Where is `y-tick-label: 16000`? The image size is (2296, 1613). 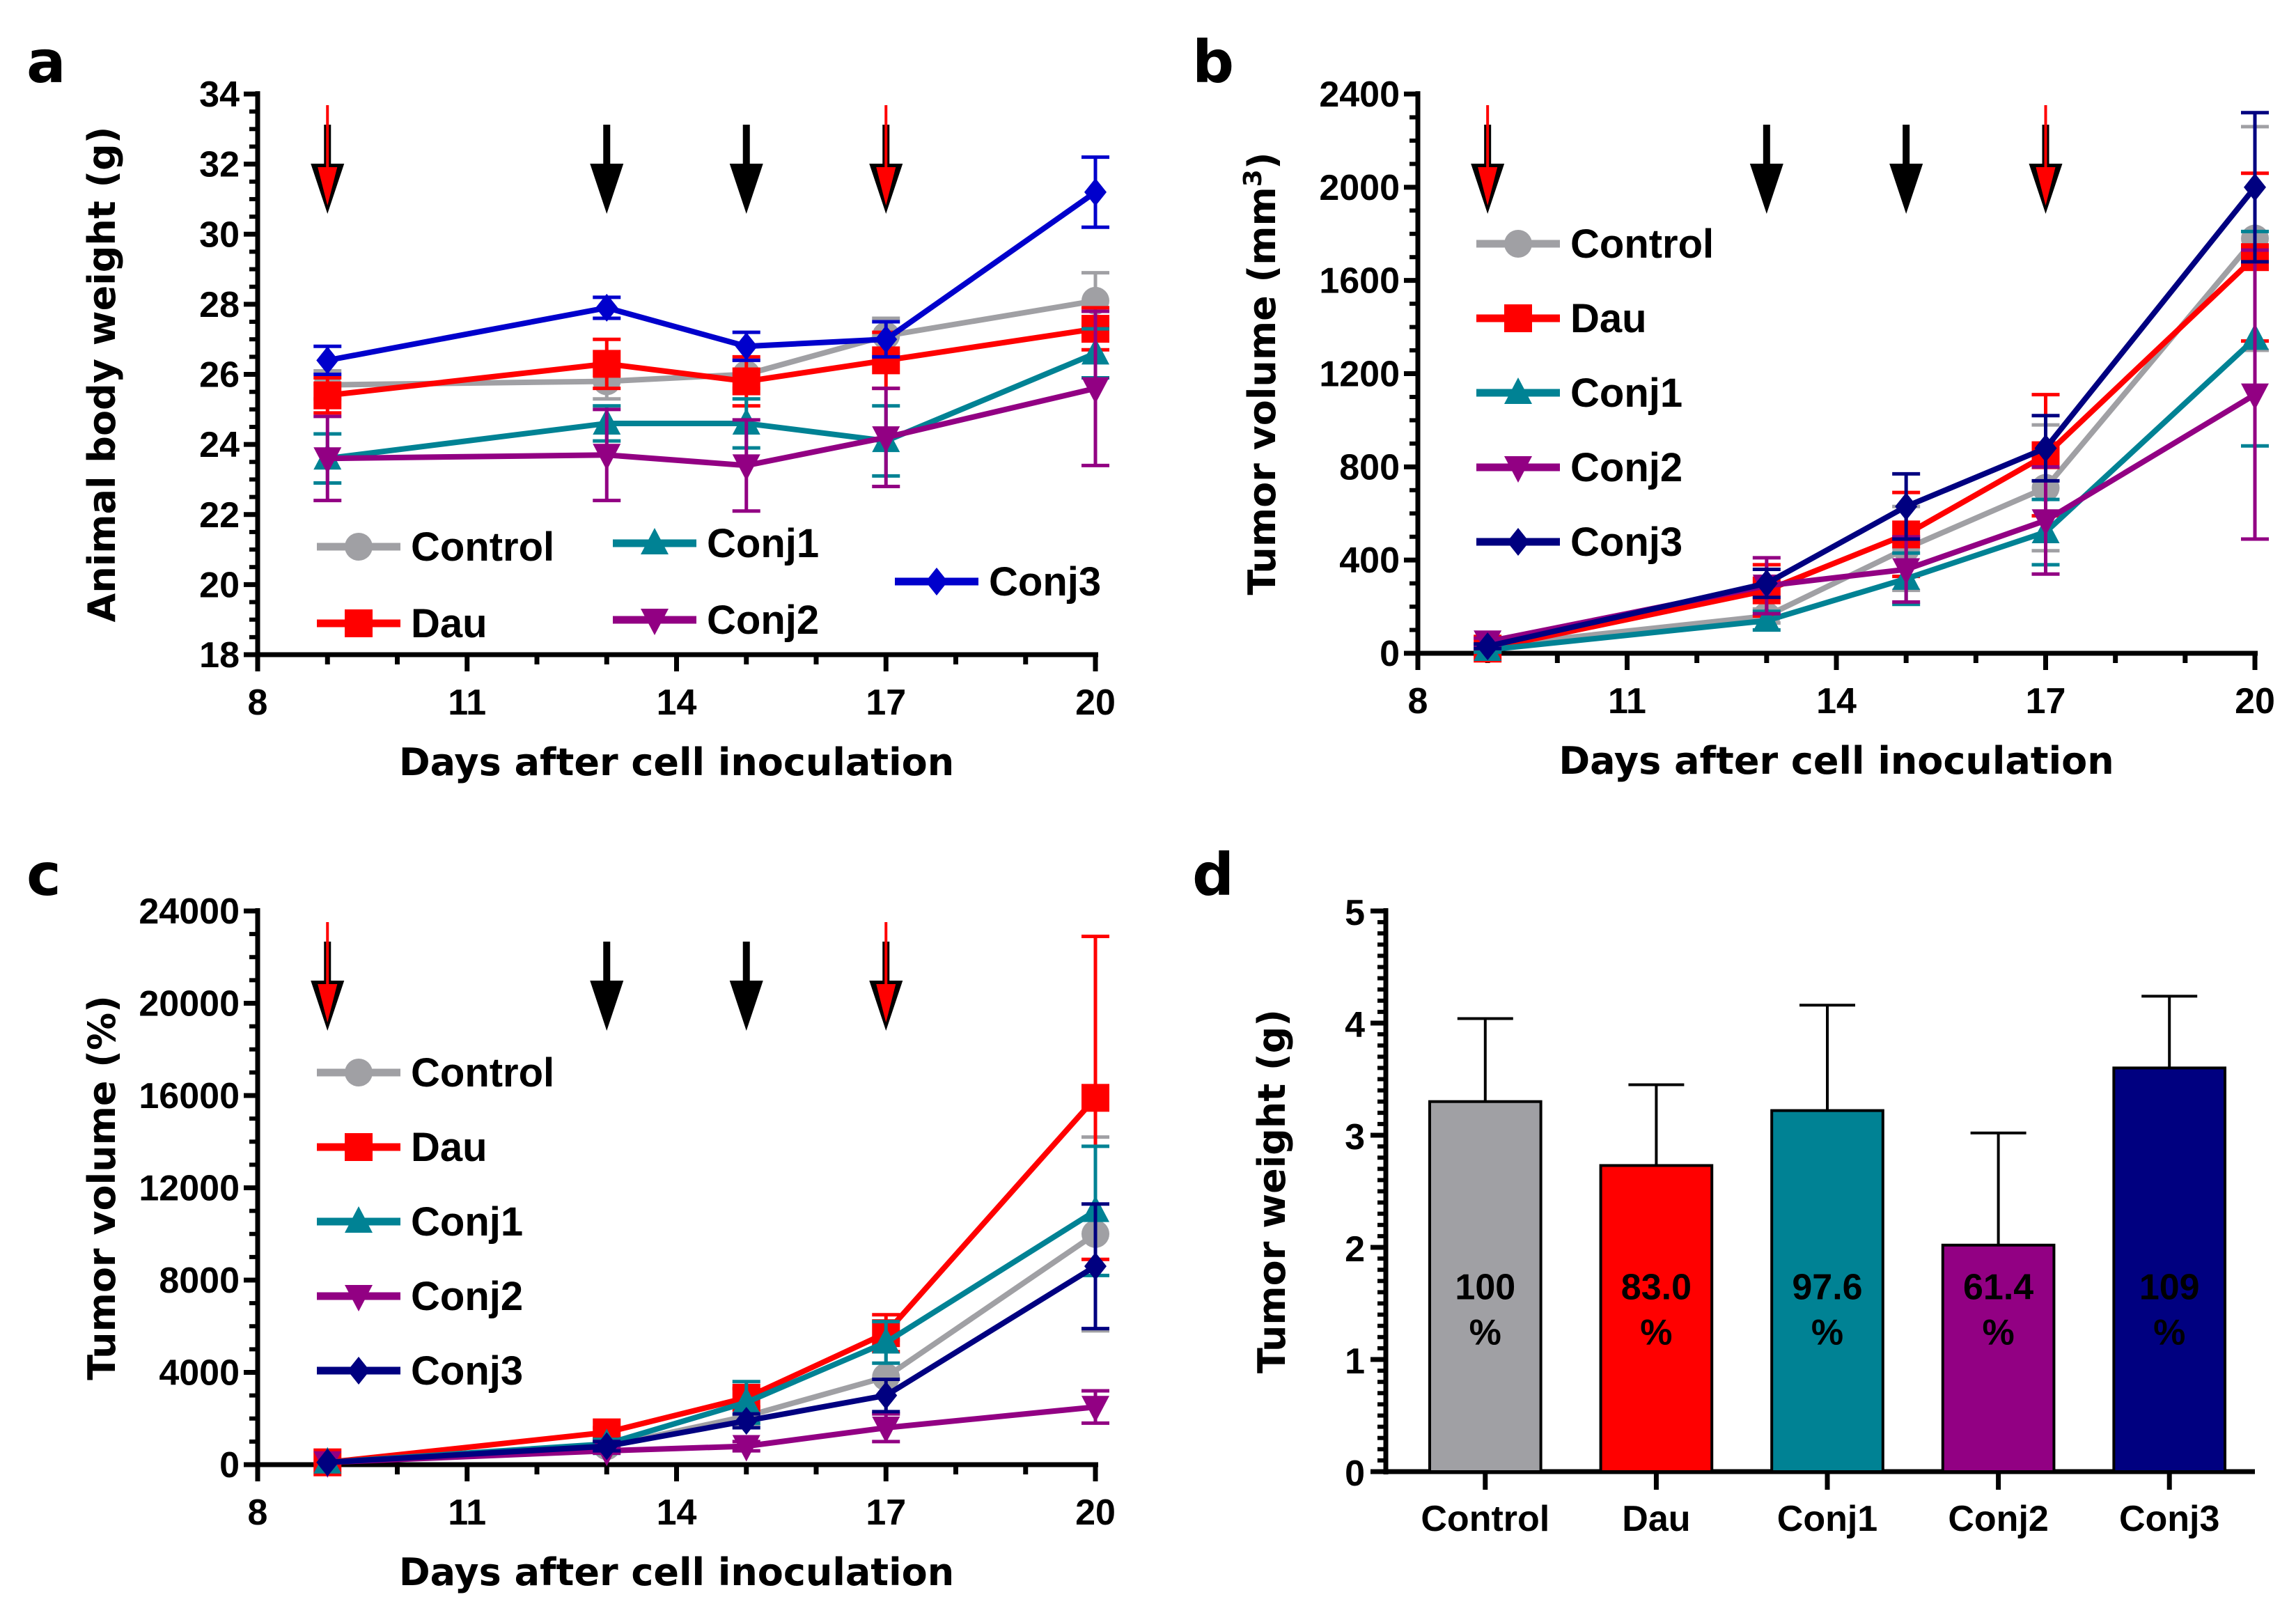 y-tick-label: 16000 is located at coordinates (189, 1096).